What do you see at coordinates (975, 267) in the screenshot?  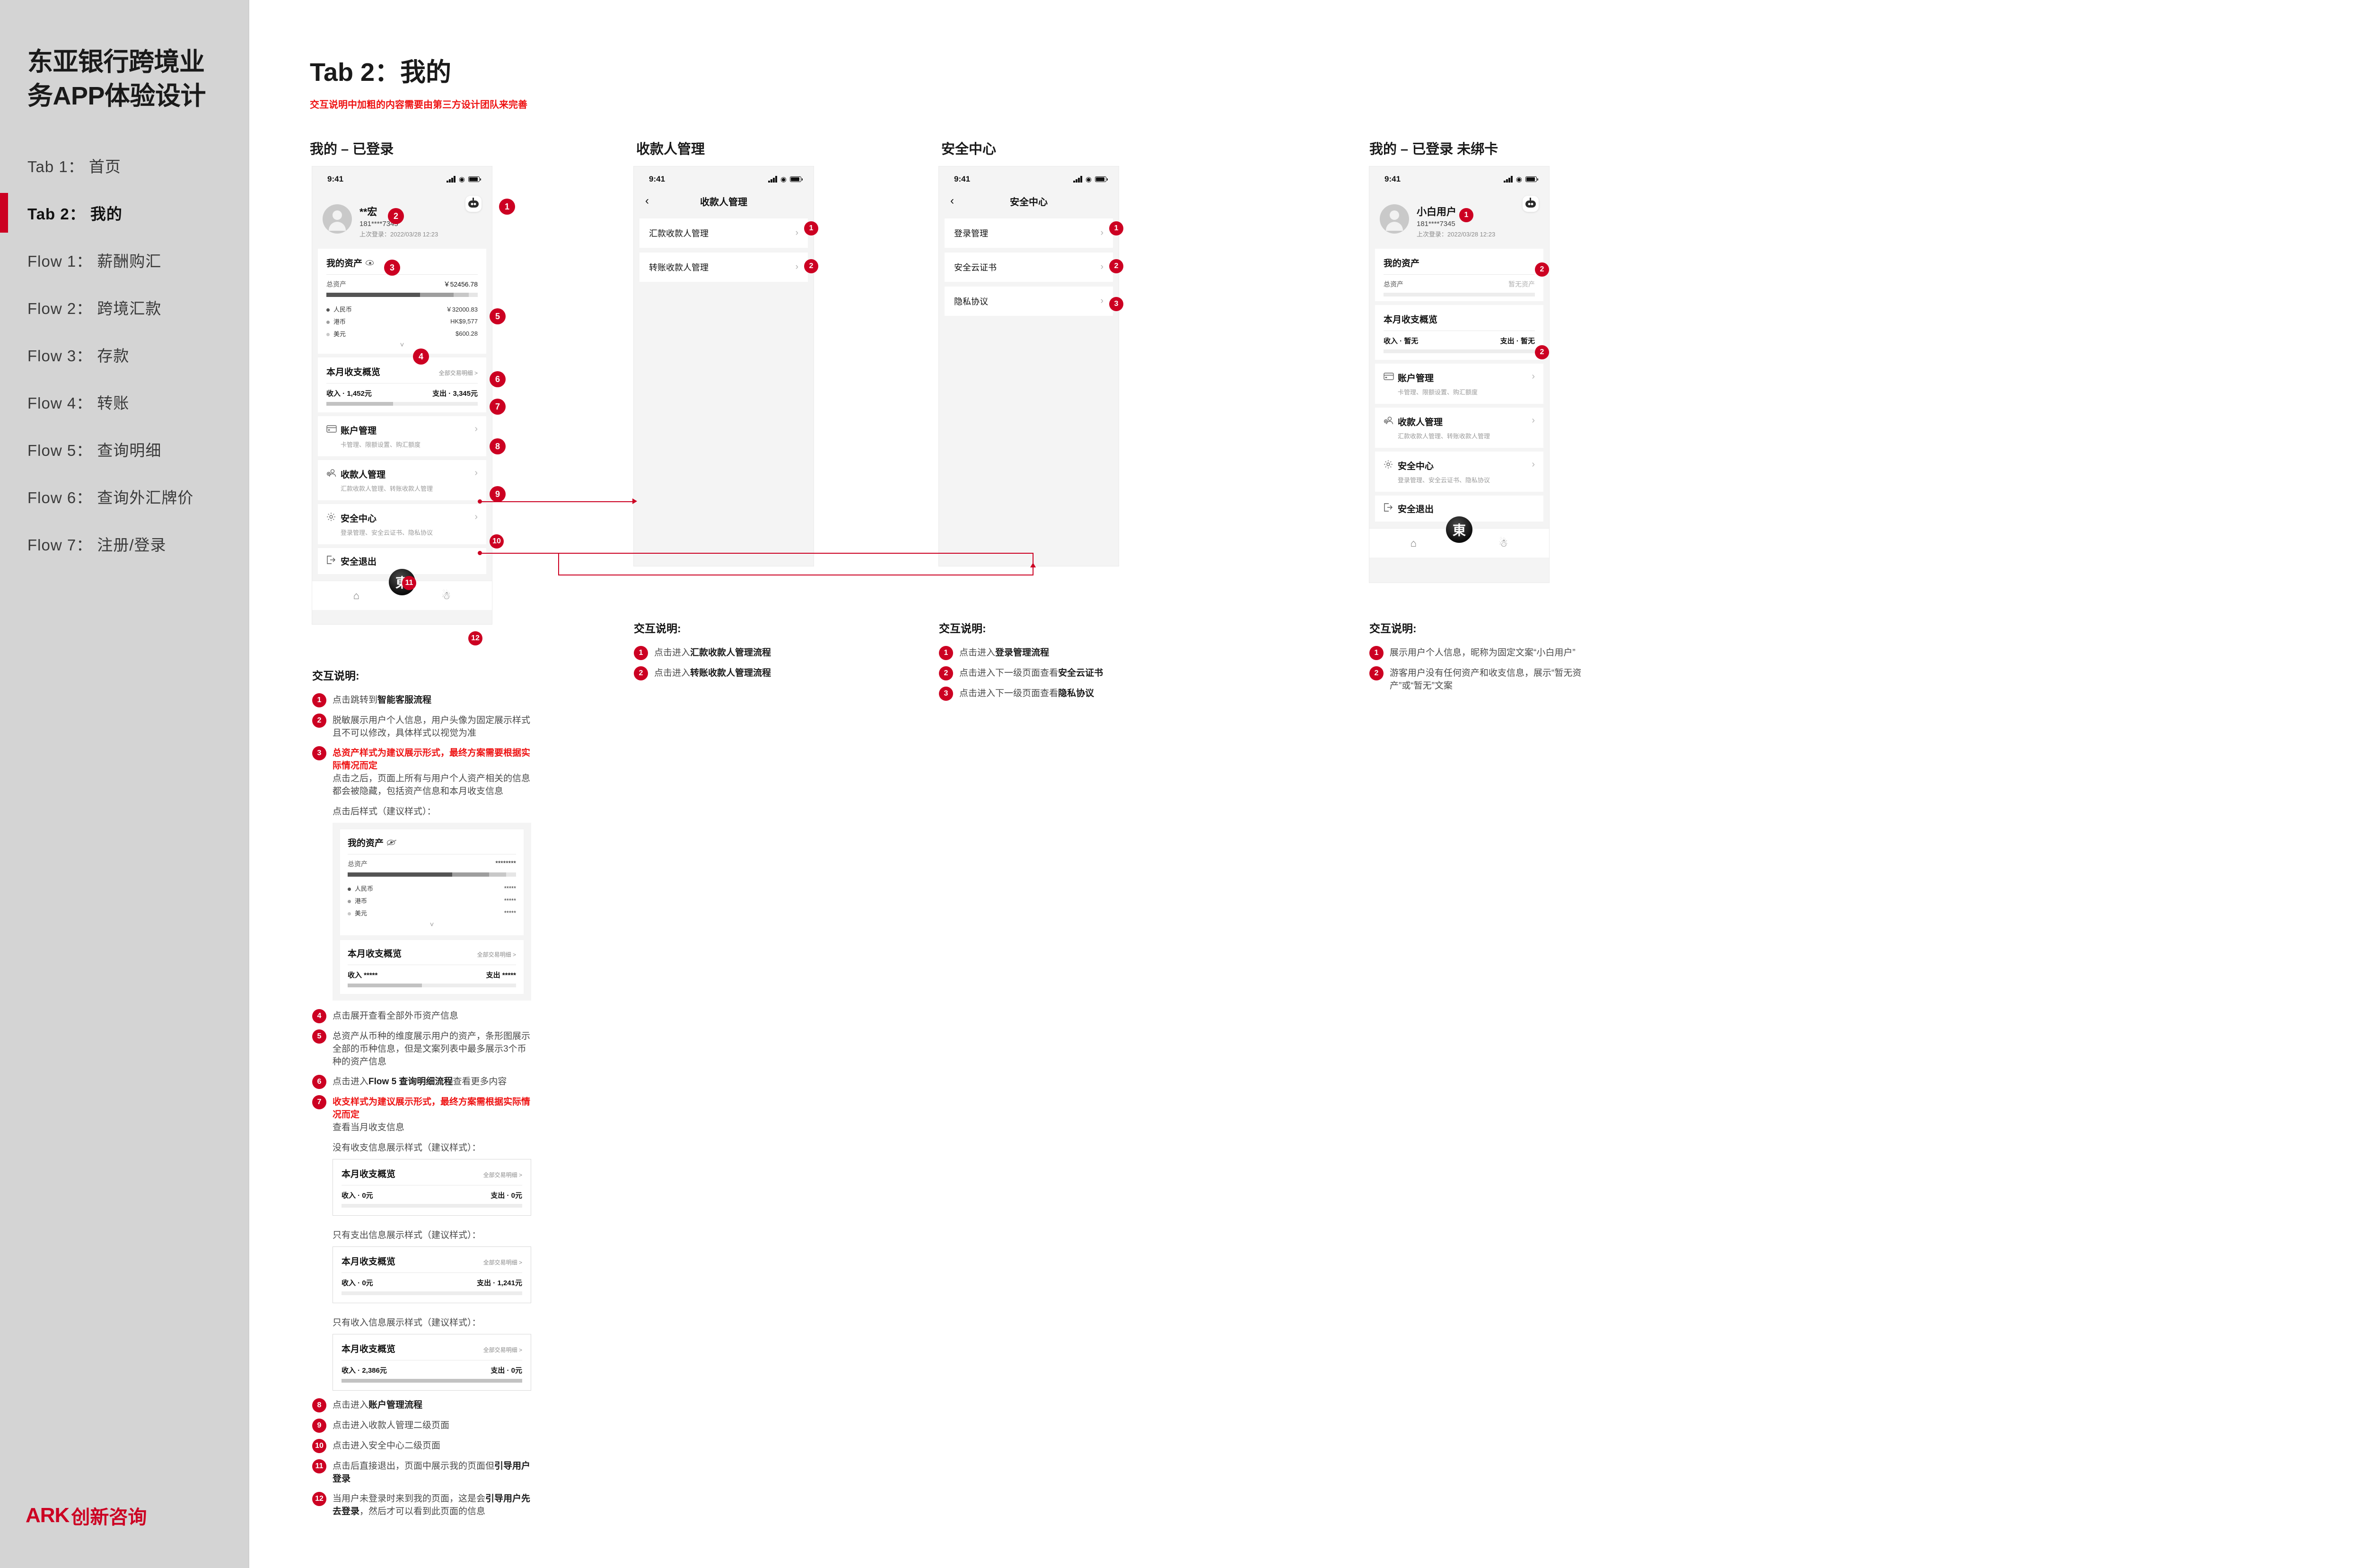 I see `row-label: 安全云证书` at bounding box center [975, 267].